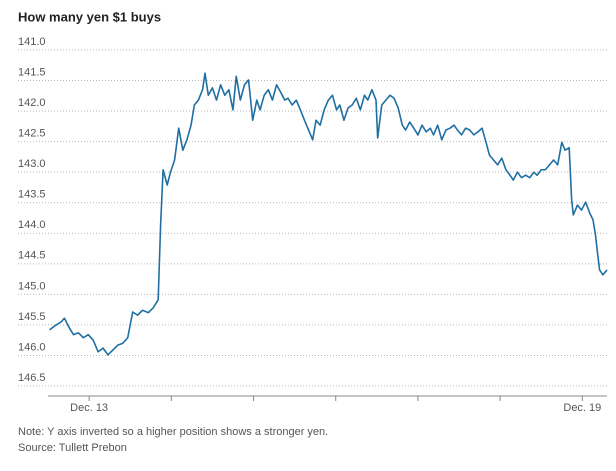  Describe the element at coordinates (32, 286) in the screenshot. I see `y-tick-label: 145.0` at that location.